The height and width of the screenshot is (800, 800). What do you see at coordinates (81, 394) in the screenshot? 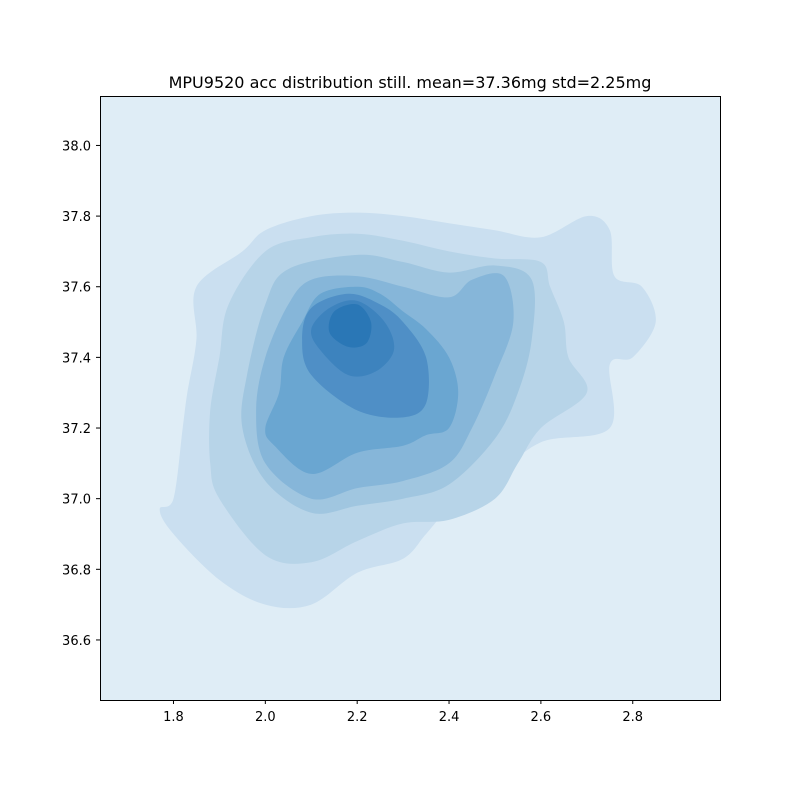
I see `y-axis: 36.6 36.8 37.0 37.2 37.4 37.6 37.8 38.0` at bounding box center [81, 394].